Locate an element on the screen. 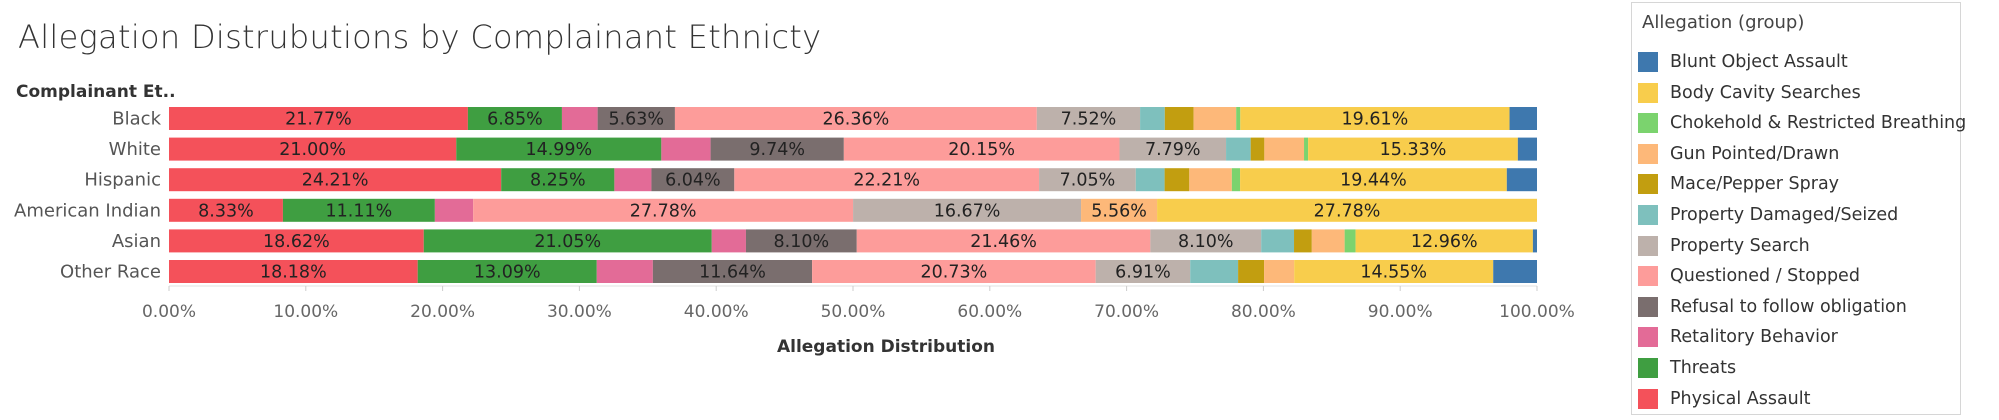 The height and width of the screenshot is (420, 1999). x-tick-label: 10.00% is located at coordinates (305, 312).